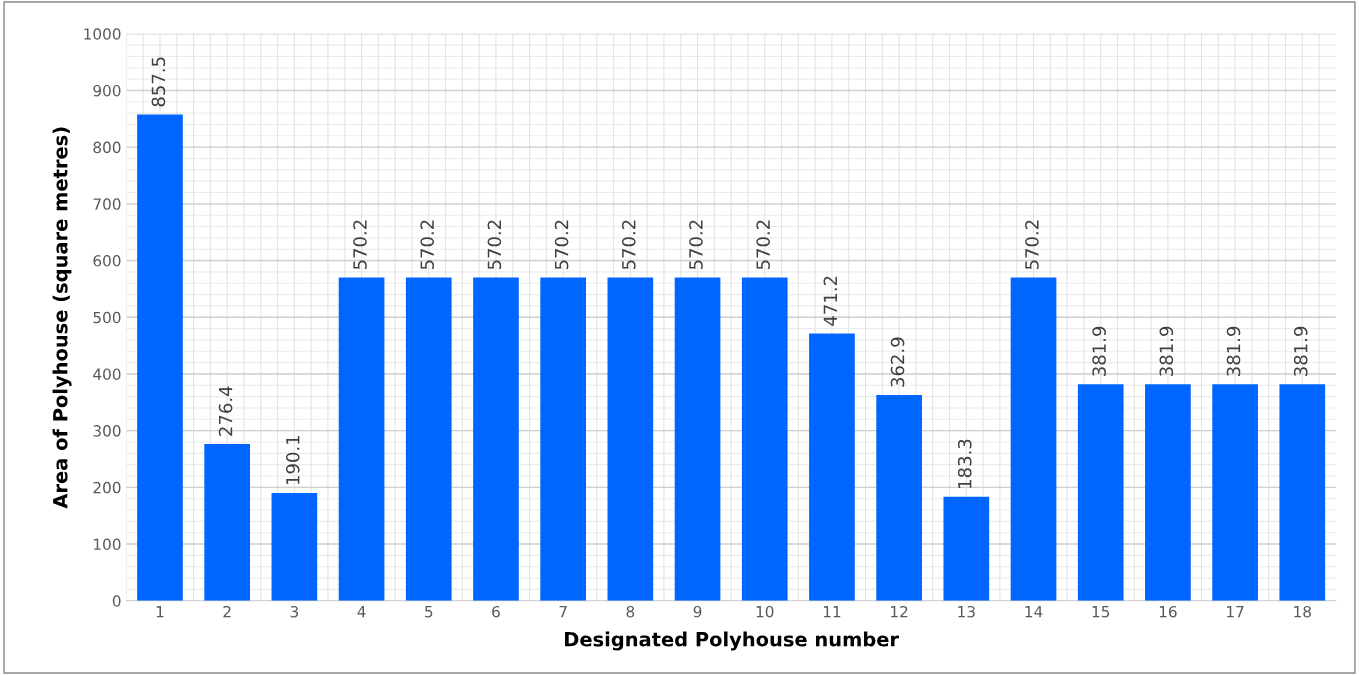 Image resolution: width=1359 pixels, height=675 pixels. What do you see at coordinates (832, 612) in the screenshot?
I see `x-tick-label: 11` at bounding box center [832, 612].